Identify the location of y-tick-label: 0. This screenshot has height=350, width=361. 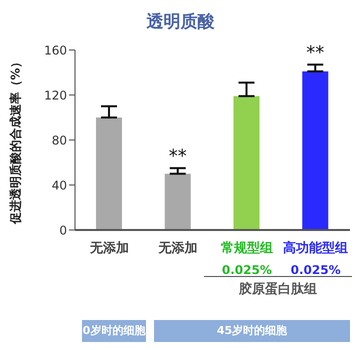
(63, 230).